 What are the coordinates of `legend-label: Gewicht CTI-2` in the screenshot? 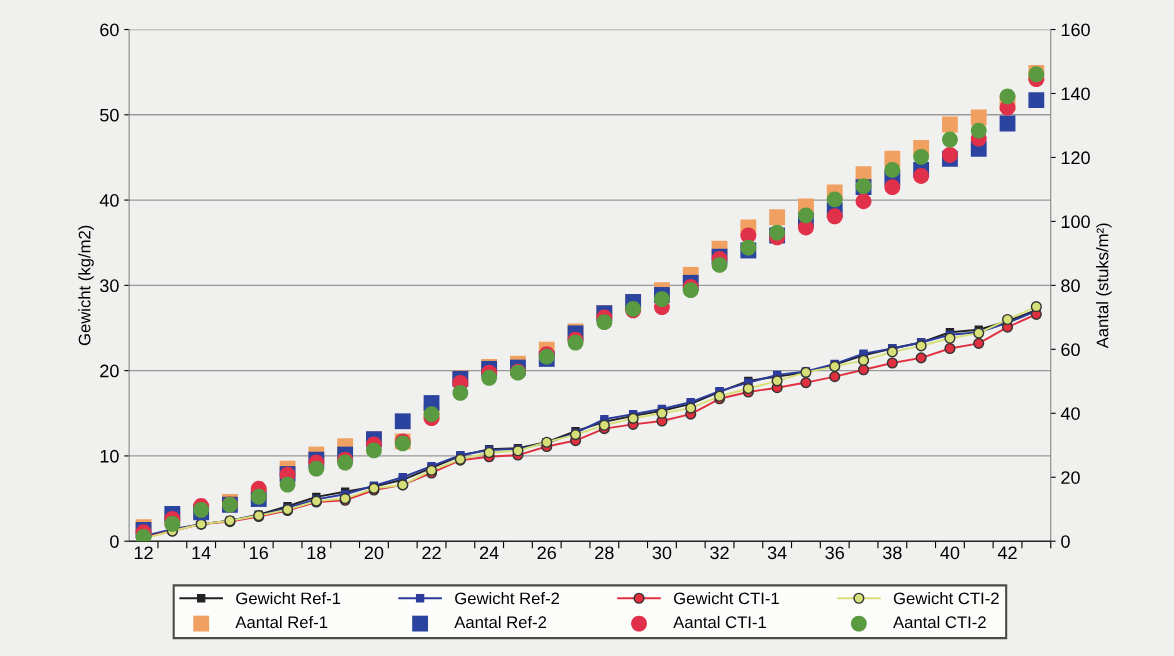 It's located at (946, 598).